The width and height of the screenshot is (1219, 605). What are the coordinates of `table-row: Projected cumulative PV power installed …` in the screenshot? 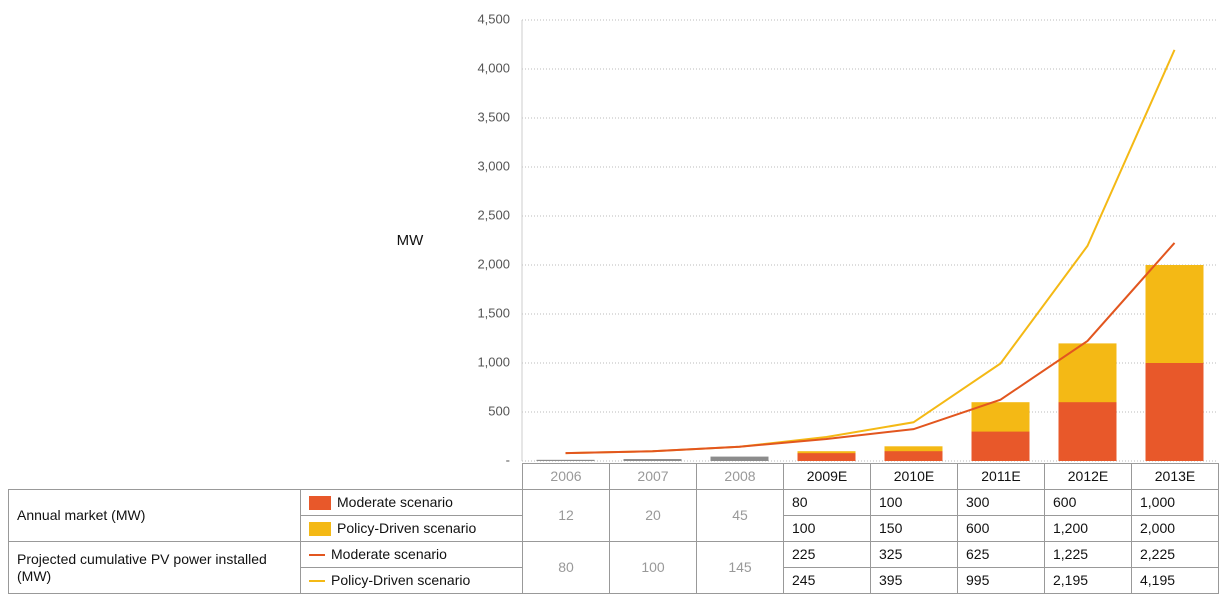 It's located at (613, 567).